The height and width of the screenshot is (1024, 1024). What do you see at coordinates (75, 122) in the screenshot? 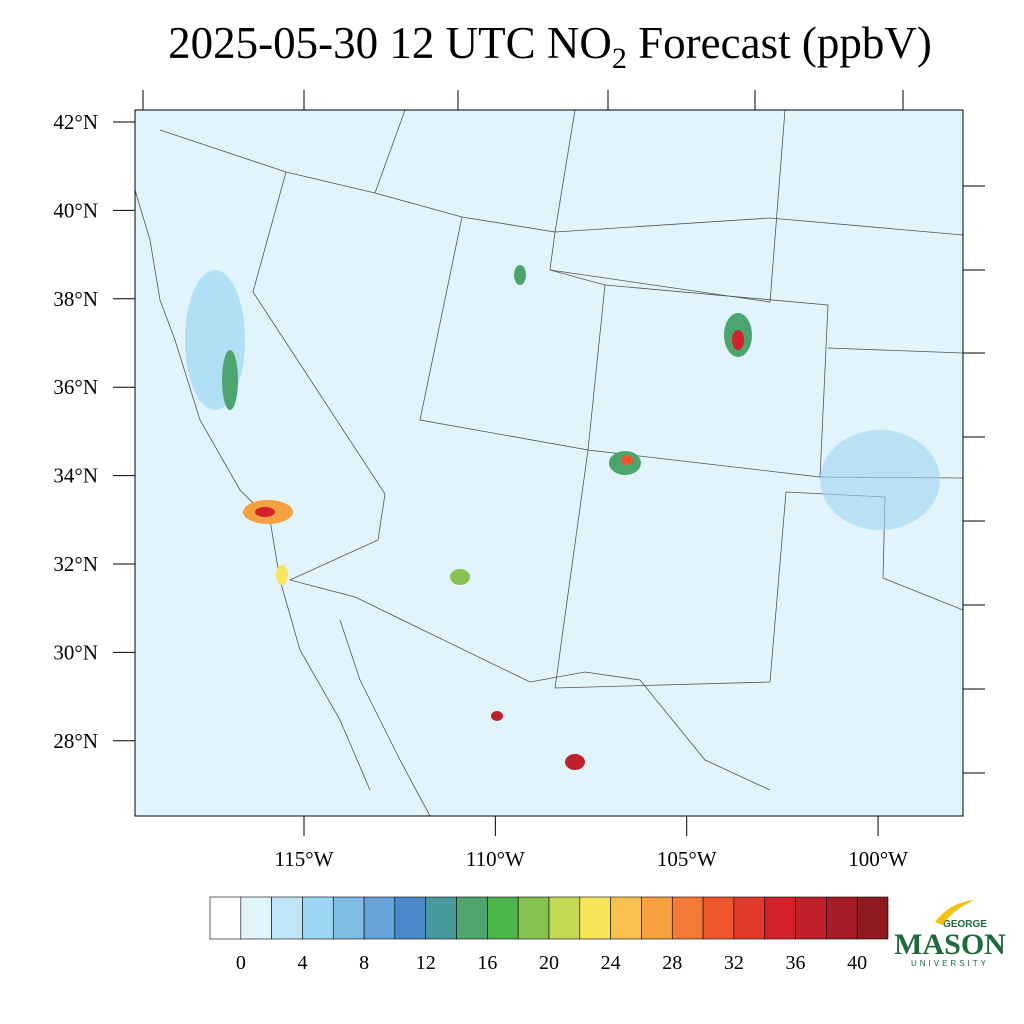
I see `lat-label: 42°N` at bounding box center [75, 122].